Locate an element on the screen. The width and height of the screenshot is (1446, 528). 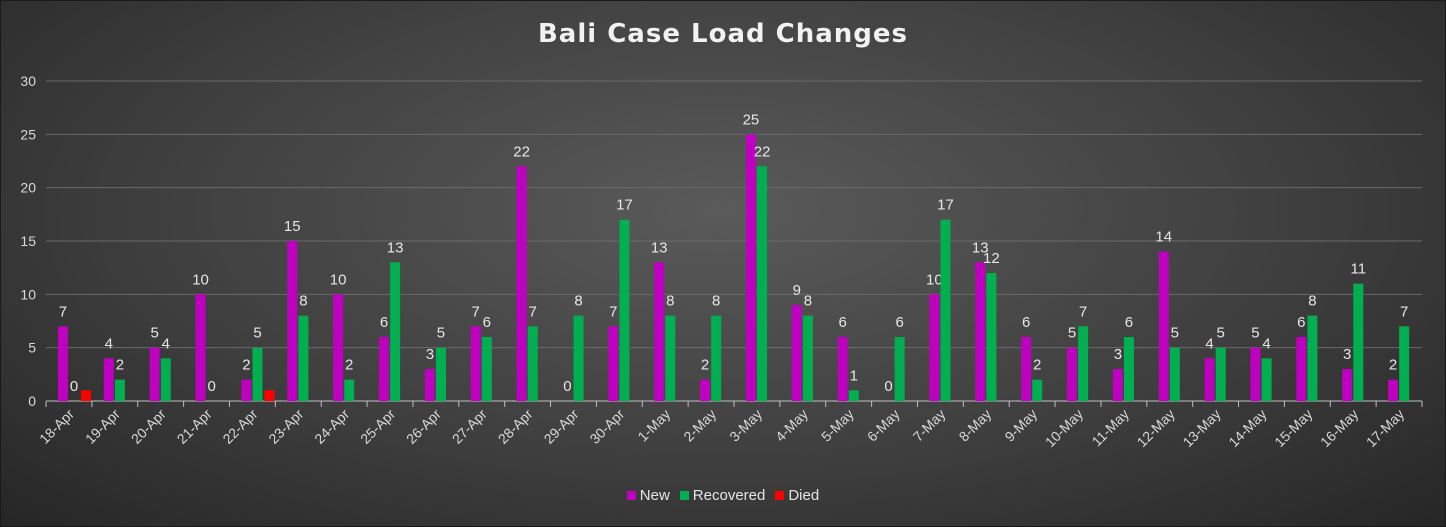
x-tick-label: 26-Apr is located at coordinates (423, 426).